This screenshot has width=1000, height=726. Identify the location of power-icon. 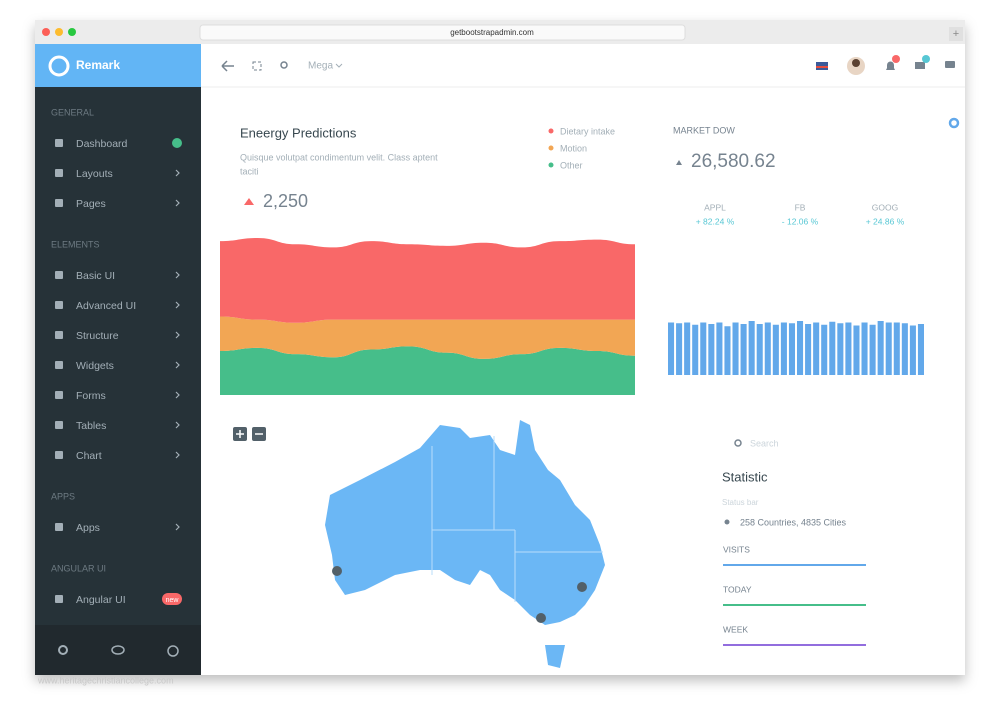
(173, 651).